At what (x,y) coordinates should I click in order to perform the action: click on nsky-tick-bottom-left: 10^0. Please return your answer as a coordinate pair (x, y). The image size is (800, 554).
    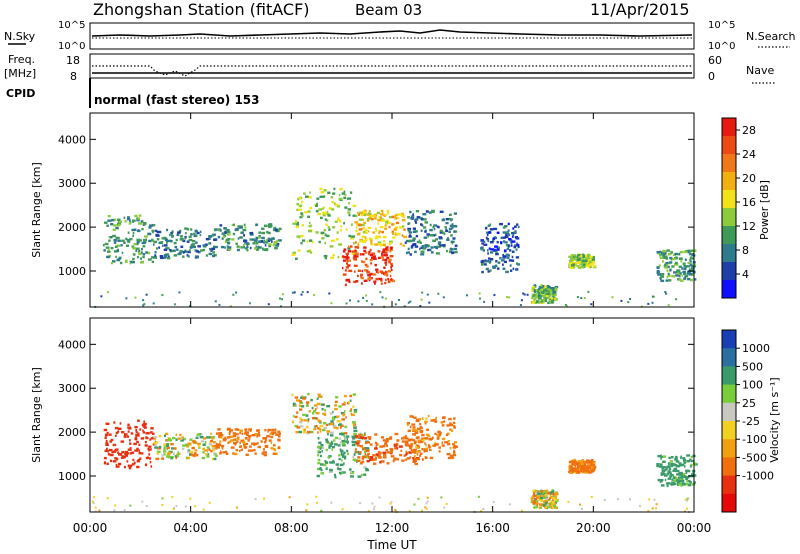
    Looking at the image, I should click on (71, 46).